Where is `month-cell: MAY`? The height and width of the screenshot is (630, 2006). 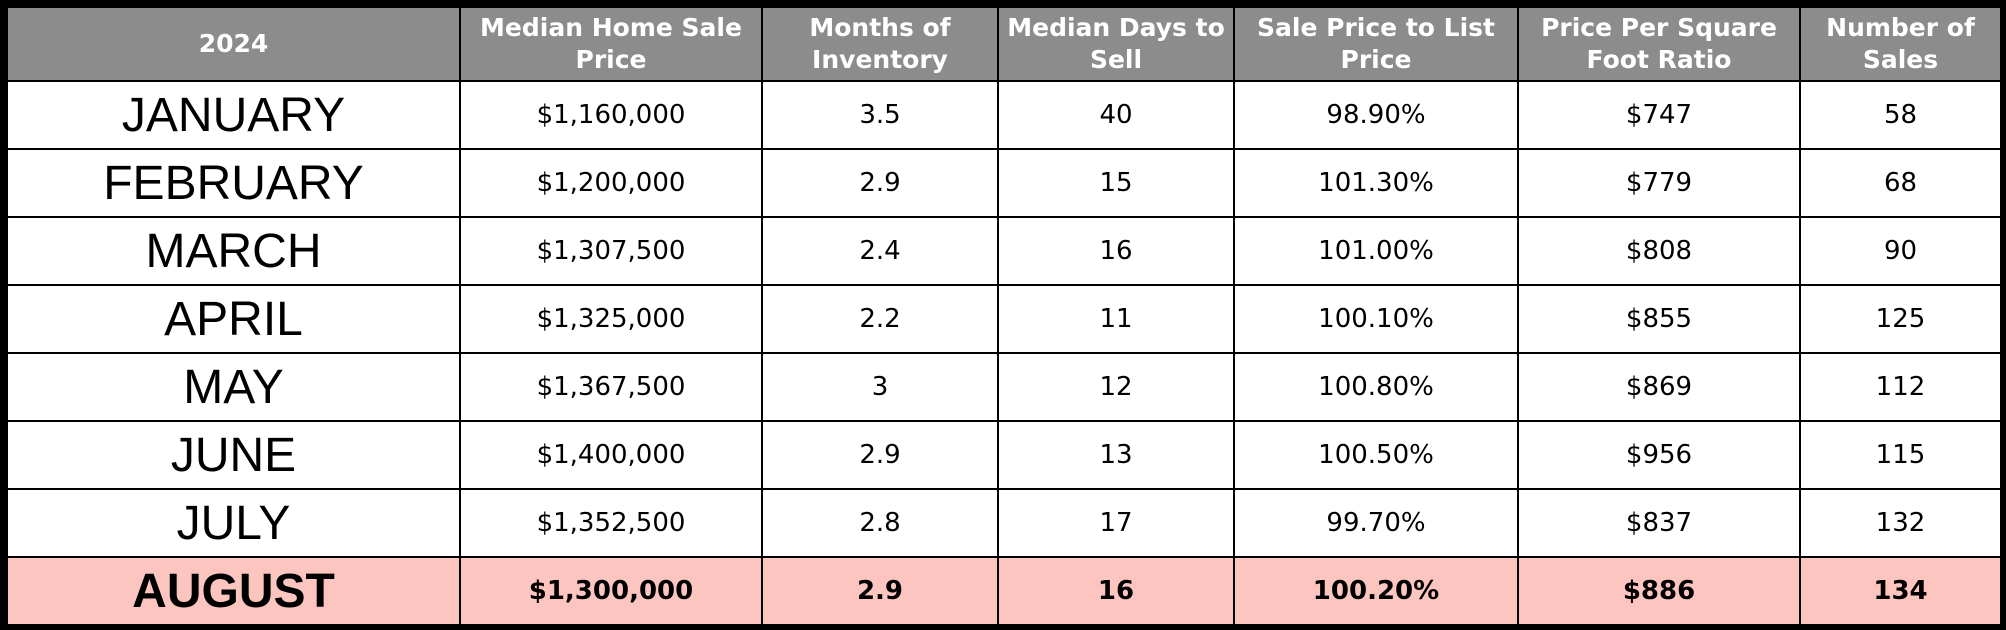 month-cell: MAY is located at coordinates (233, 387).